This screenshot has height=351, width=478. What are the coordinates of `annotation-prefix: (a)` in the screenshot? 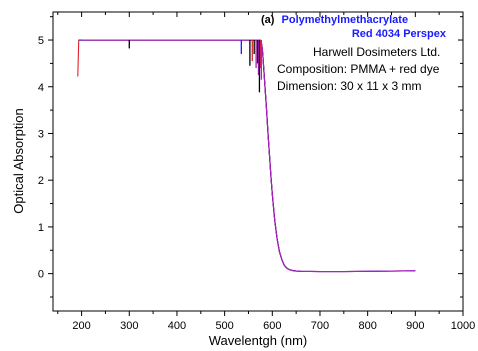 It's located at (268, 20).